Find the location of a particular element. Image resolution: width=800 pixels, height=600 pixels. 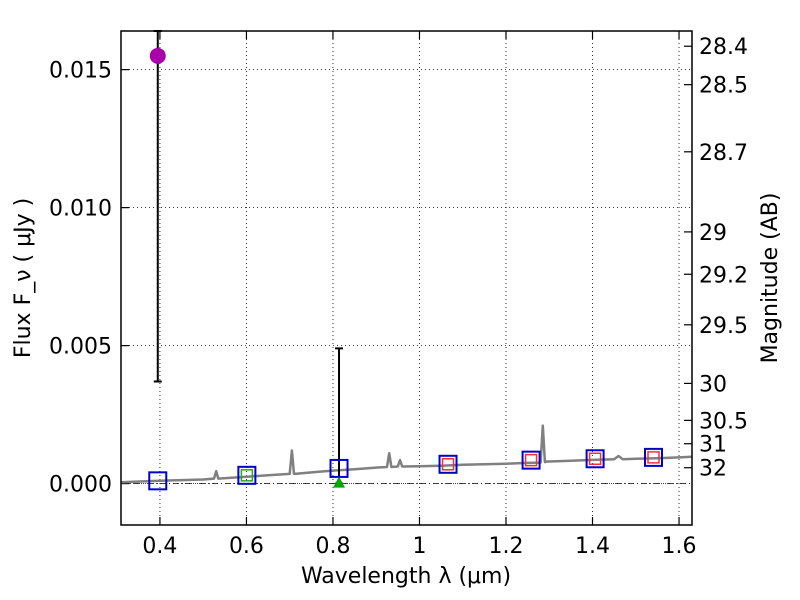

right-tick-label: 32 is located at coordinates (713, 469).